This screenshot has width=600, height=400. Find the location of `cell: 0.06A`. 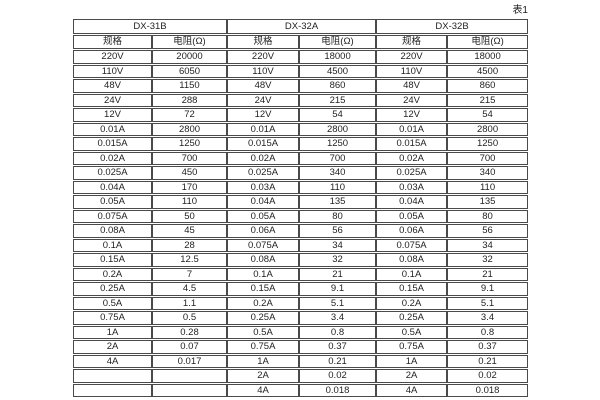

cell: 0.06A is located at coordinates (263, 231).